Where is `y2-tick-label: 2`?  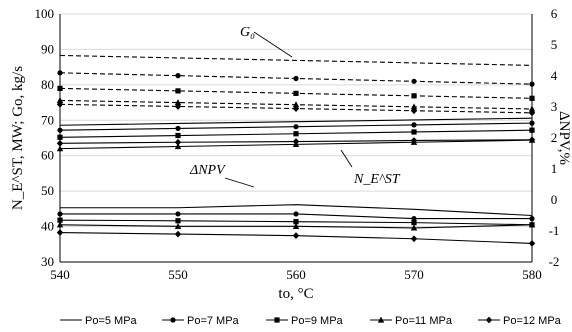 y2-tick-label: 2 is located at coordinates (554, 137).